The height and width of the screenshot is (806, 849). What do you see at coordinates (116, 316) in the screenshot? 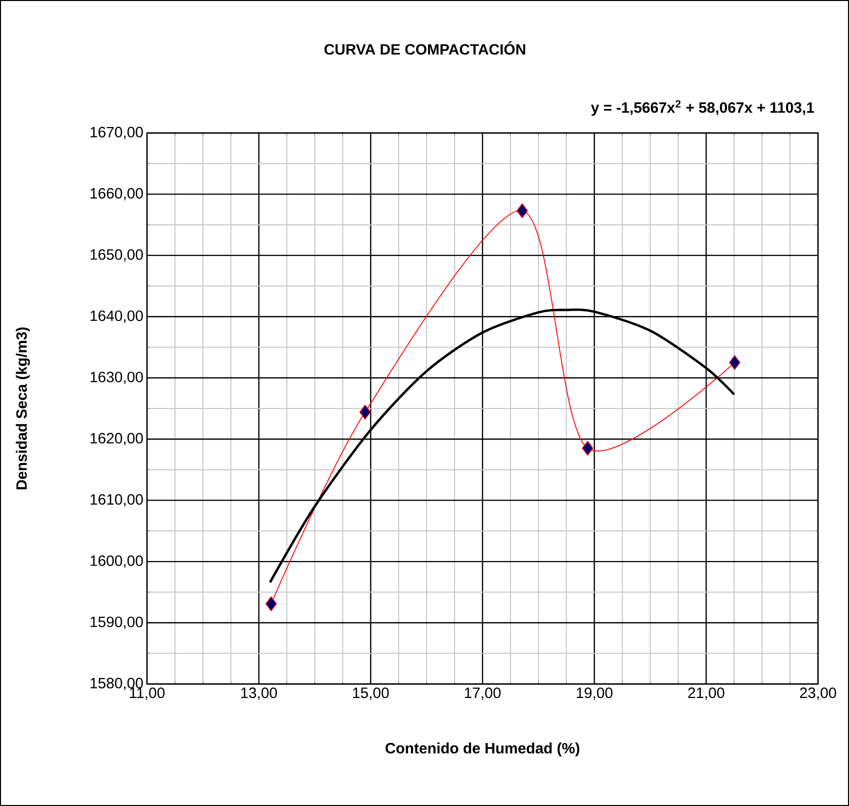
I see `y-tick-label: 1640,00` at bounding box center [116, 316].